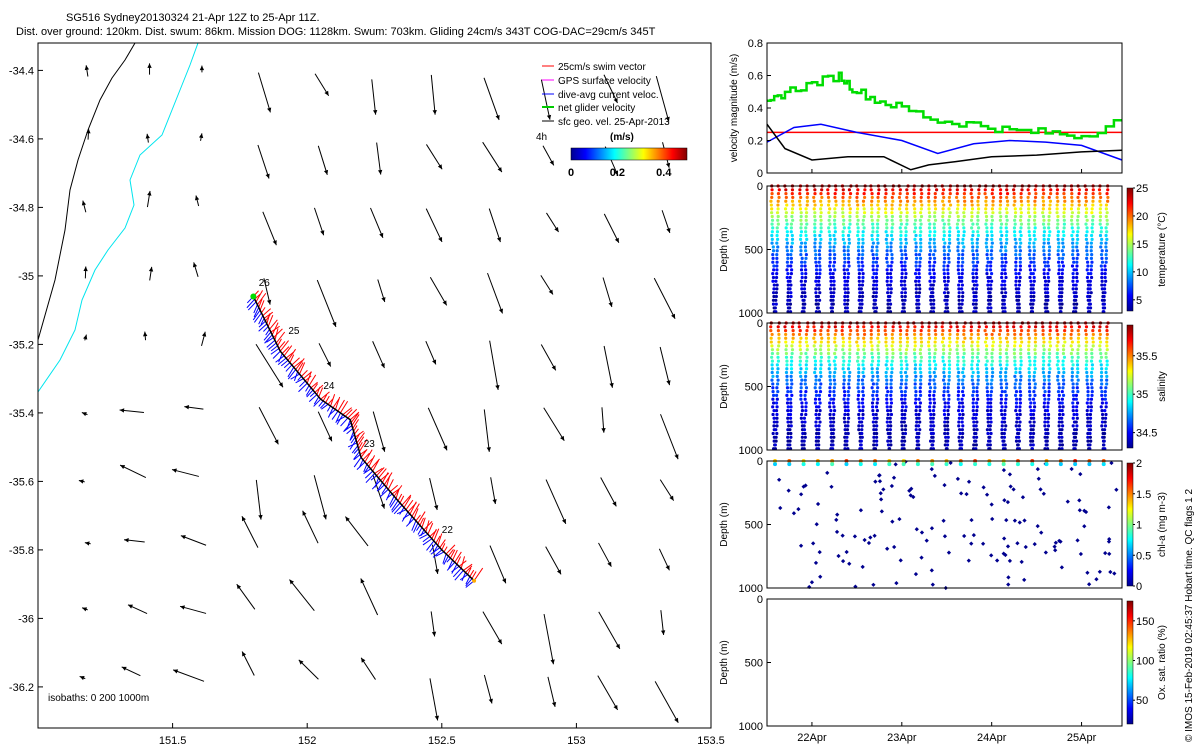 The height and width of the screenshot is (750, 1200). I want to click on day-label: 25, so click(294, 331).